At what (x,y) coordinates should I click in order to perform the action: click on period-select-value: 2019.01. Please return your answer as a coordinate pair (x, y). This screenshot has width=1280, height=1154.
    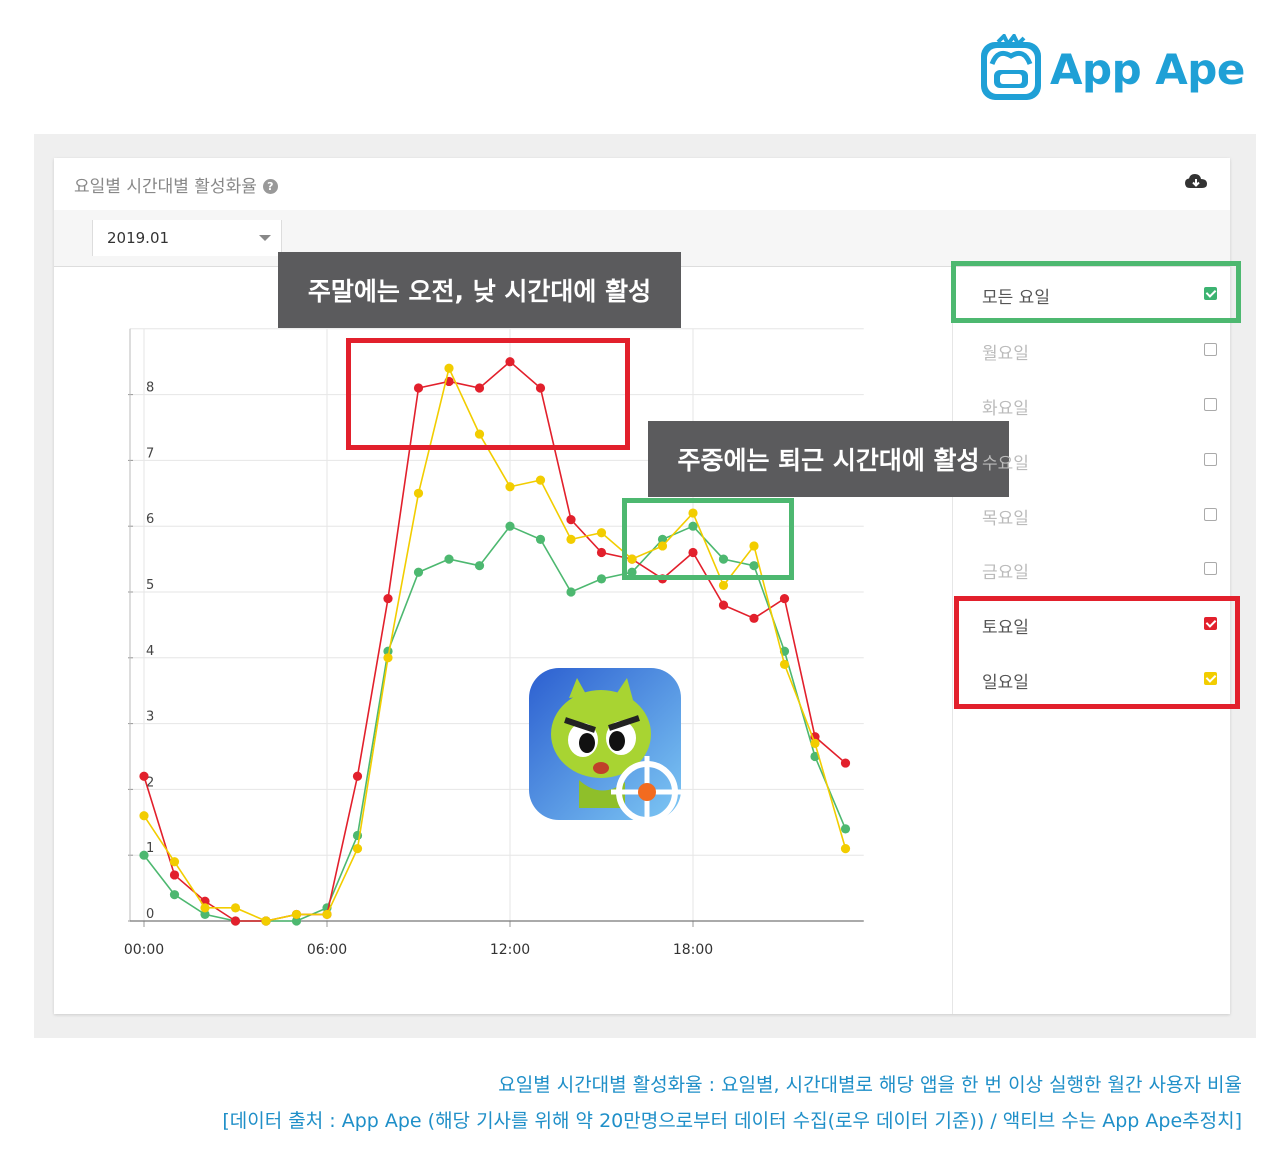
    Looking at the image, I should click on (138, 238).